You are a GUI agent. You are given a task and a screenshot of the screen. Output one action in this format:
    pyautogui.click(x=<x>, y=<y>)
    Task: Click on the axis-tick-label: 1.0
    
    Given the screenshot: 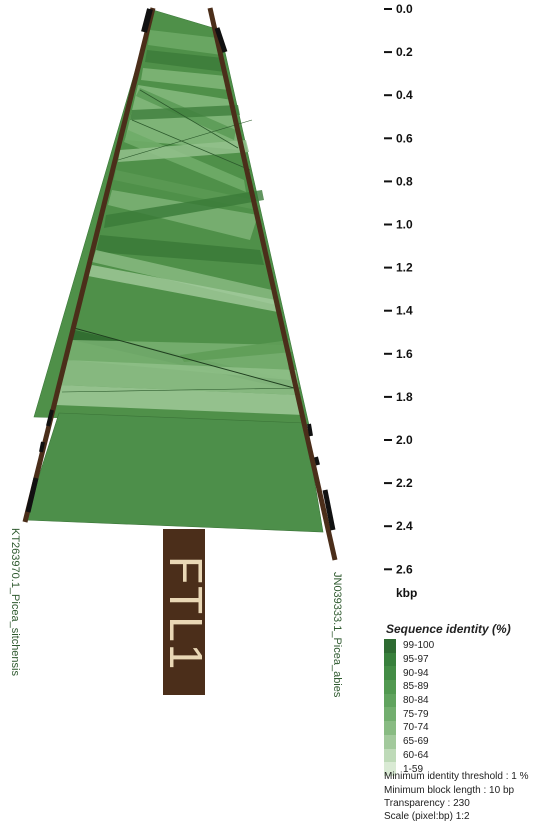 What is the action you would take?
    pyautogui.click(x=404, y=225)
    